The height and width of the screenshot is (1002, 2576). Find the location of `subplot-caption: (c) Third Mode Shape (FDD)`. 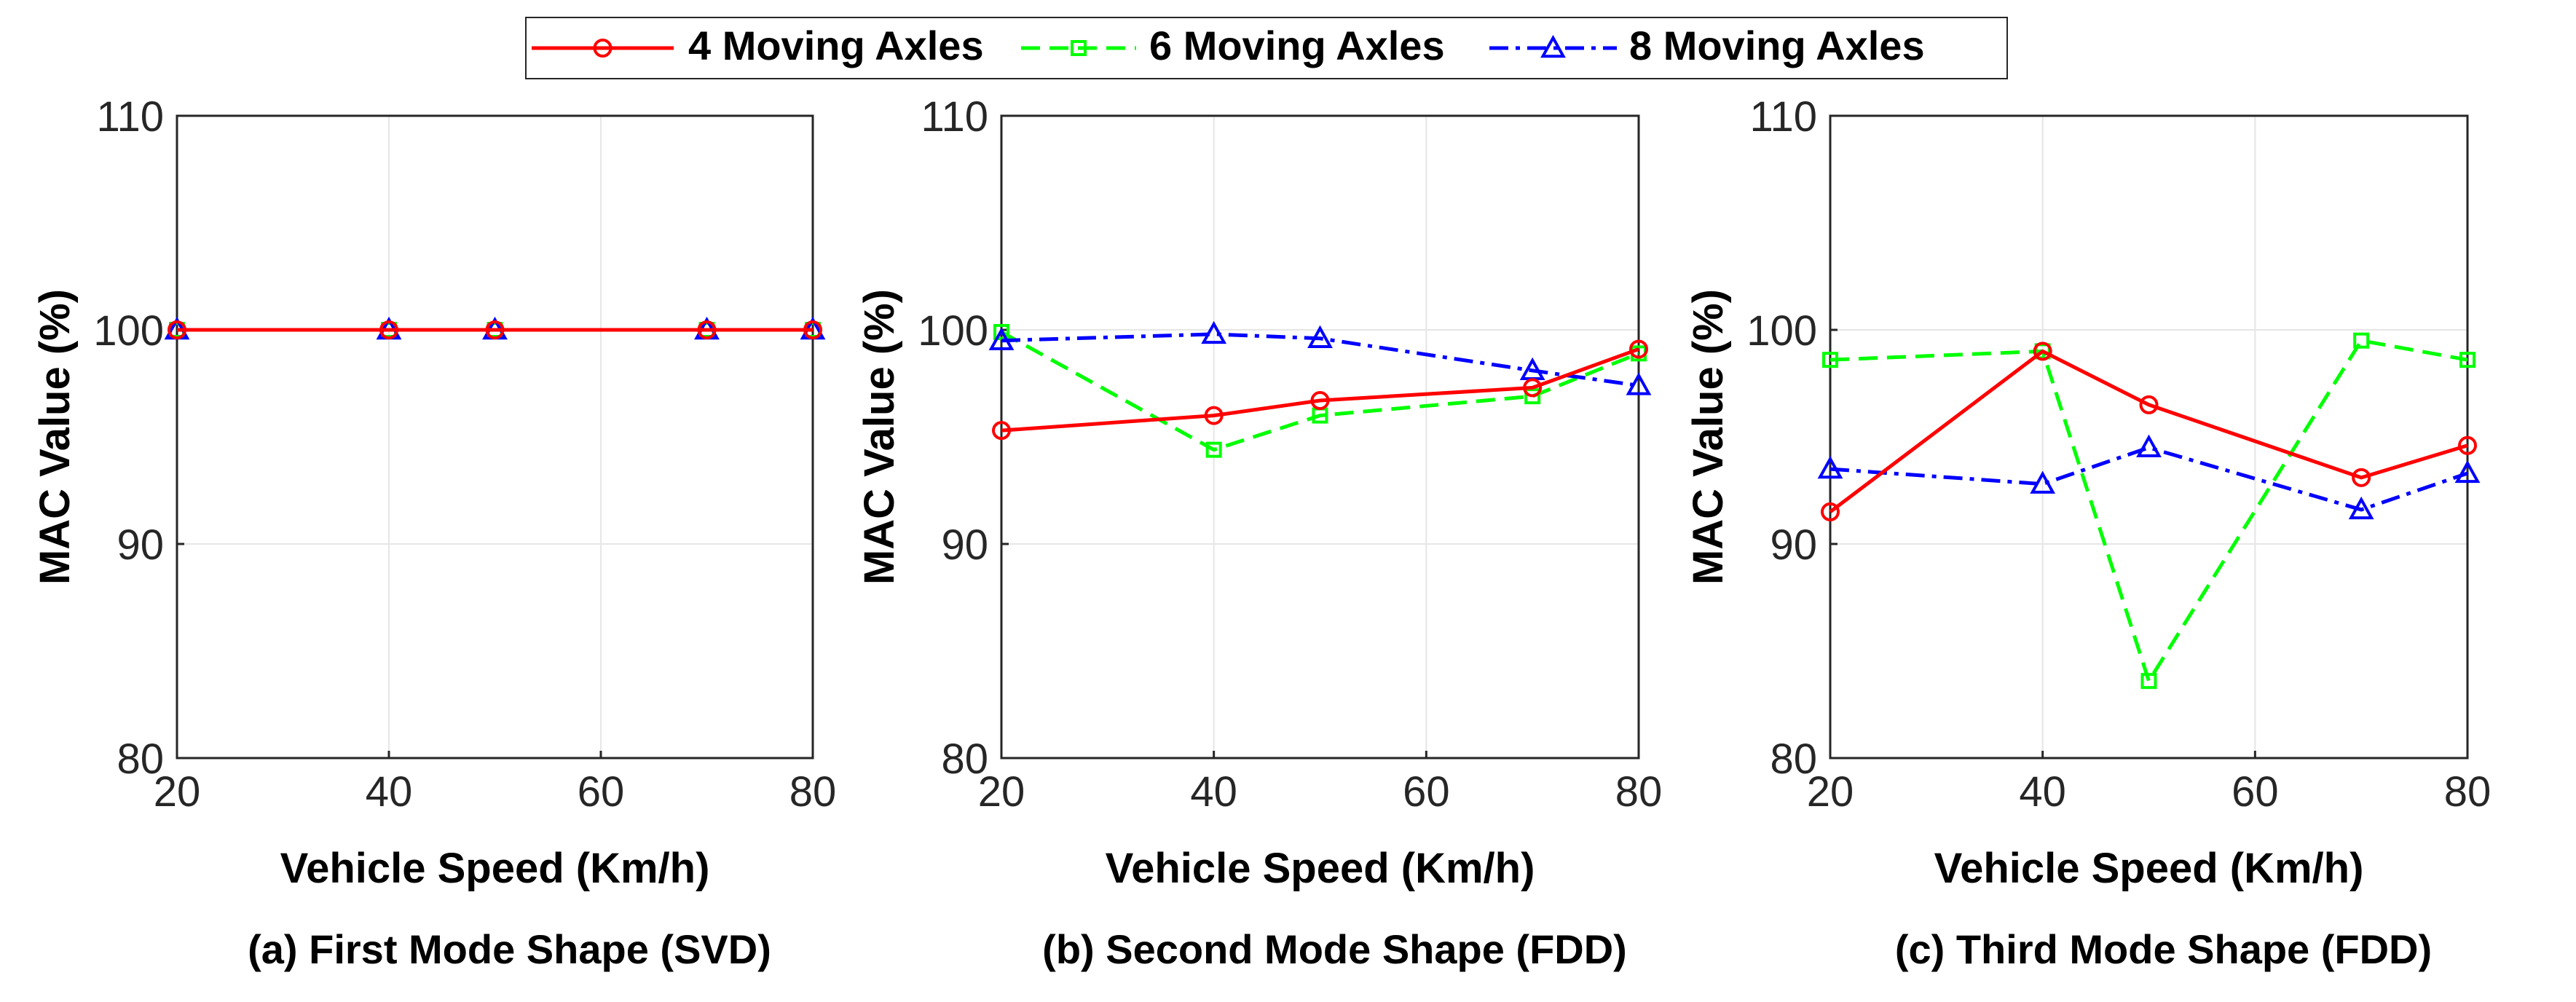

subplot-caption: (c) Third Mode Shape (FDD) is located at coordinates (2163, 949).